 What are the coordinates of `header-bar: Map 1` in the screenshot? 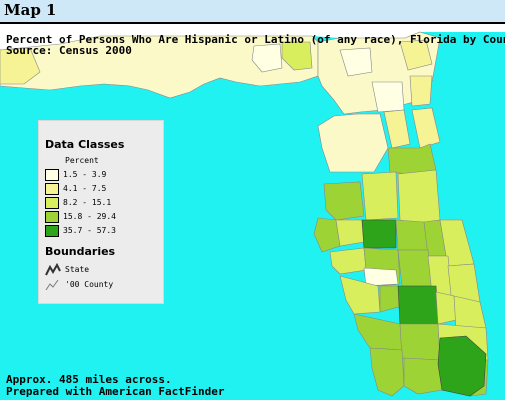 It's located at (252, 11).